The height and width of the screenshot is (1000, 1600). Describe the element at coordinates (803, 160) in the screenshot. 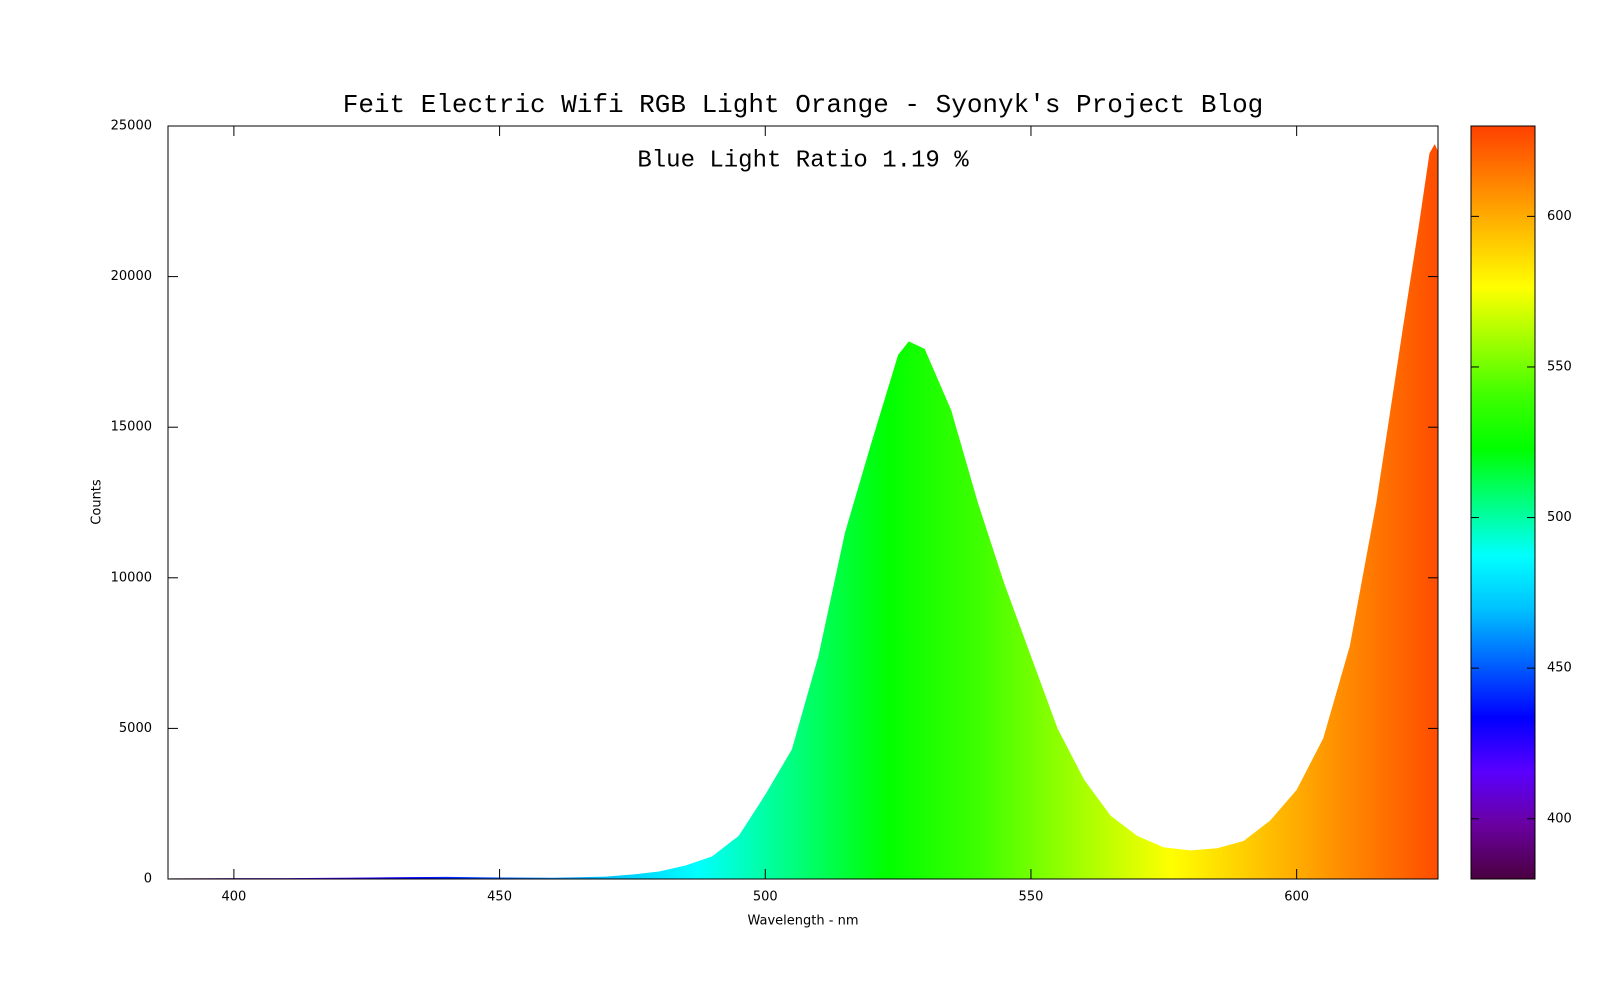

I see `annotation: Blue Light Ratio 1.19 %` at that location.